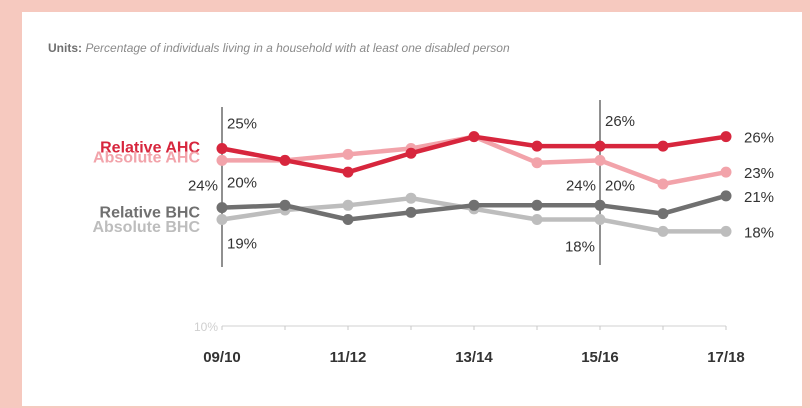 The width and height of the screenshot is (810, 408). What do you see at coordinates (600, 357) in the screenshot?
I see `x-tick-label: 15/16` at bounding box center [600, 357].